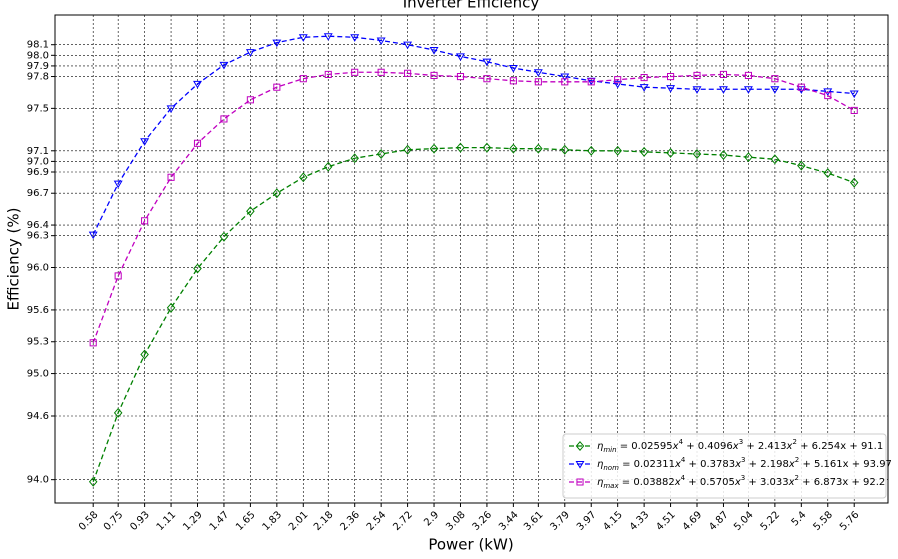 The height and width of the screenshot is (559, 898). What do you see at coordinates (350, 521) in the screenshot?
I see `x-tick-label: 2.36` at bounding box center [350, 521].